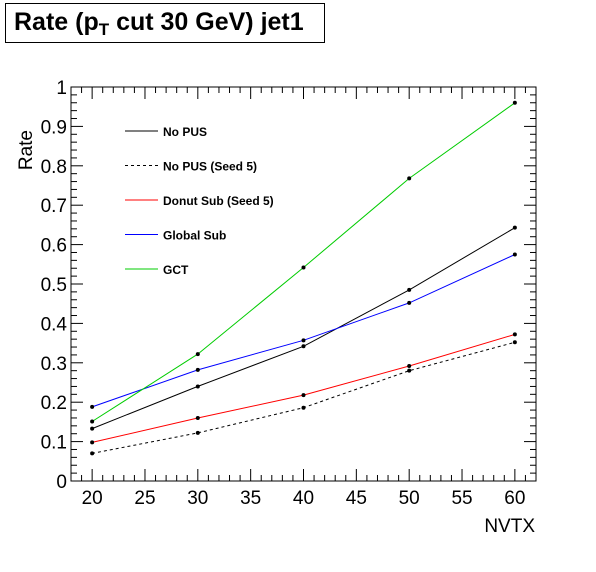  I want to click on y-tick-label: 1, so click(61, 88).